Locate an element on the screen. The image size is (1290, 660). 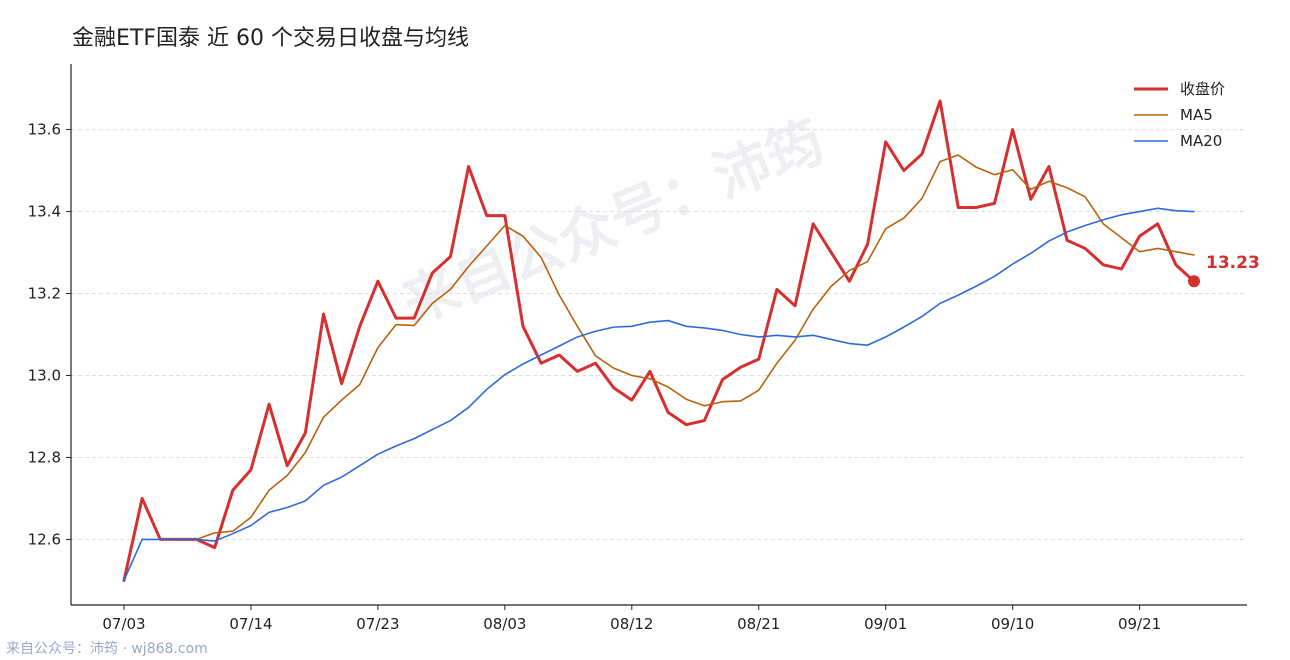
legend-entry: 收盘价 is located at coordinates (1179, 89).